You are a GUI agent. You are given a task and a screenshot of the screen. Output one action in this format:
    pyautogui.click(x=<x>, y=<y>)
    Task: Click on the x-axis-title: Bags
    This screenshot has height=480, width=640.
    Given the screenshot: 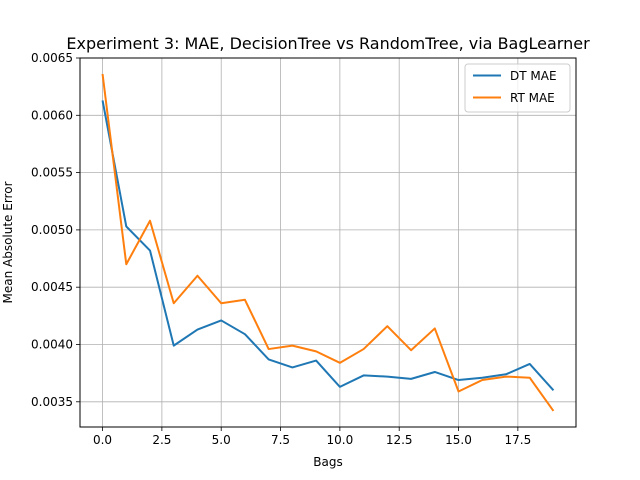 What is the action you would take?
    pyautogui.click(x=327, y=462)
    